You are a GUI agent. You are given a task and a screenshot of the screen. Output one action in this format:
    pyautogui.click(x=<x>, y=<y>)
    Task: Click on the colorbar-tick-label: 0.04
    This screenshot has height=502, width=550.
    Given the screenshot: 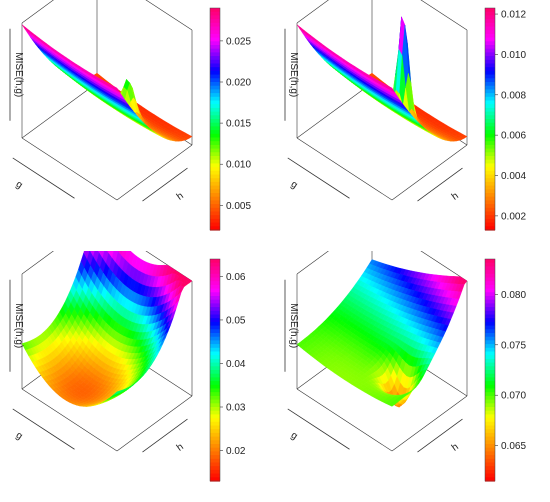 What is the action you would take?
    pyautogui.click(x=236, y=364)
    